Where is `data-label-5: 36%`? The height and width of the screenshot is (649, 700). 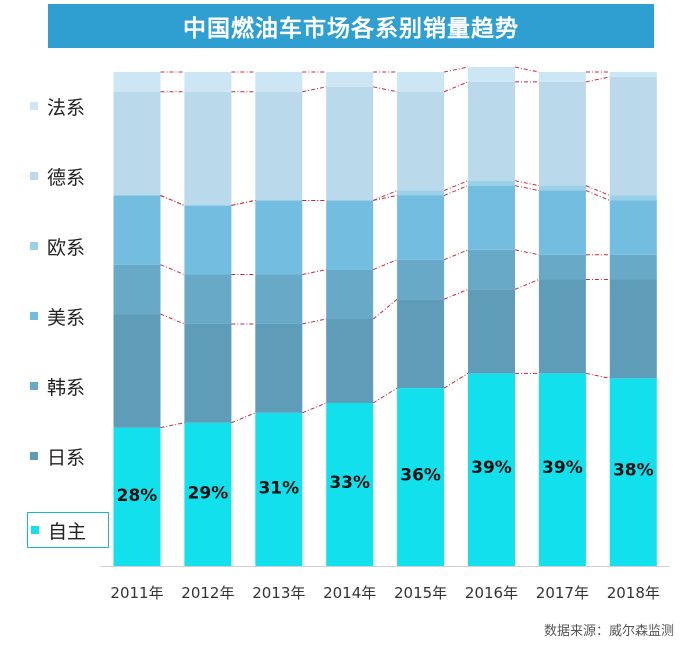 data-label-5: 36% is located at coordinates (420, 476).